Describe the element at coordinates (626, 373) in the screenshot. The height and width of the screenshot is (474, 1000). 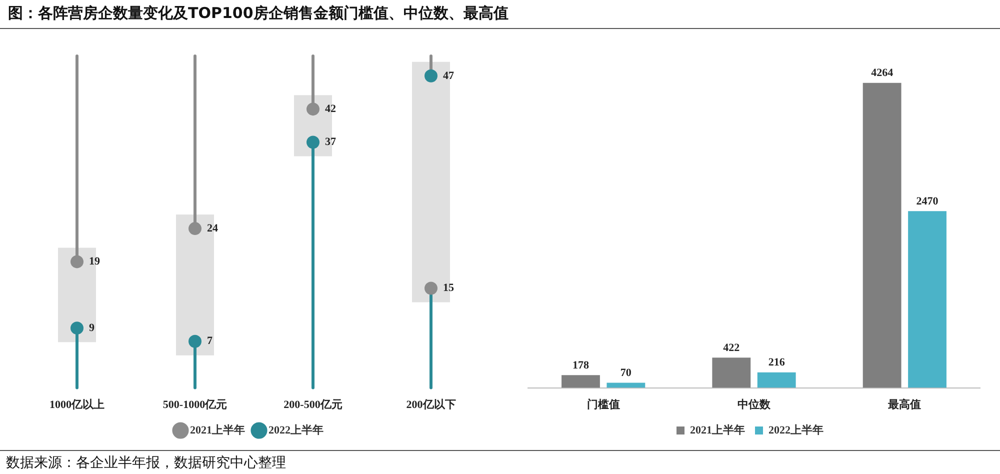
I see `data-label: 70` at that location.